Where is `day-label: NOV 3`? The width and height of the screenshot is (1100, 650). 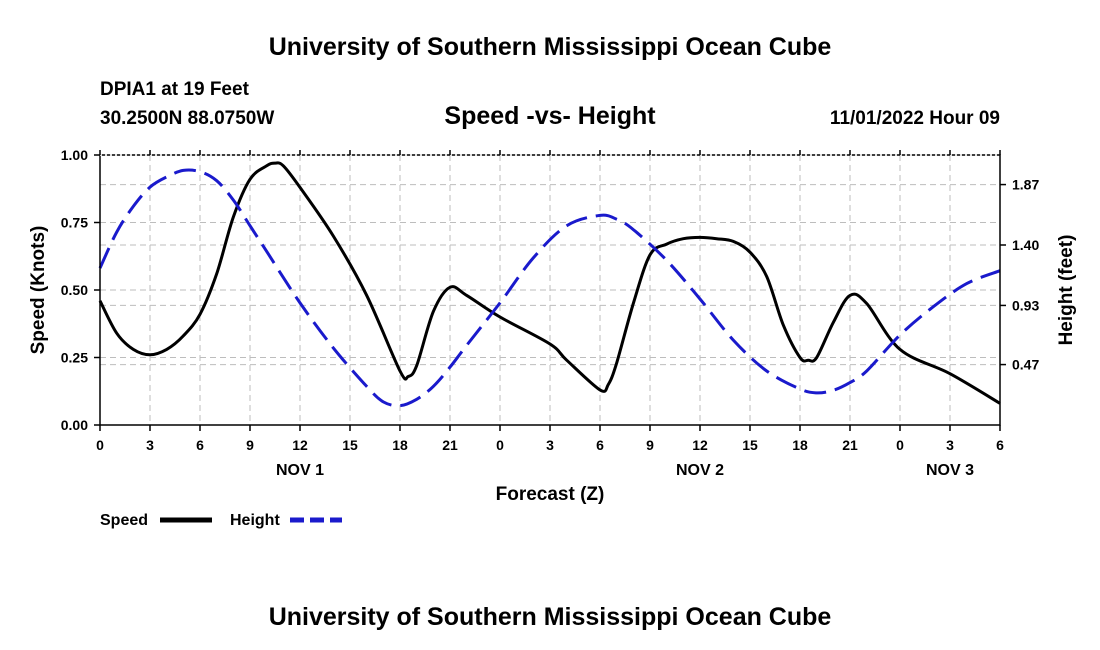 day-label: NOV 3 is located at coordinates (950, 470).